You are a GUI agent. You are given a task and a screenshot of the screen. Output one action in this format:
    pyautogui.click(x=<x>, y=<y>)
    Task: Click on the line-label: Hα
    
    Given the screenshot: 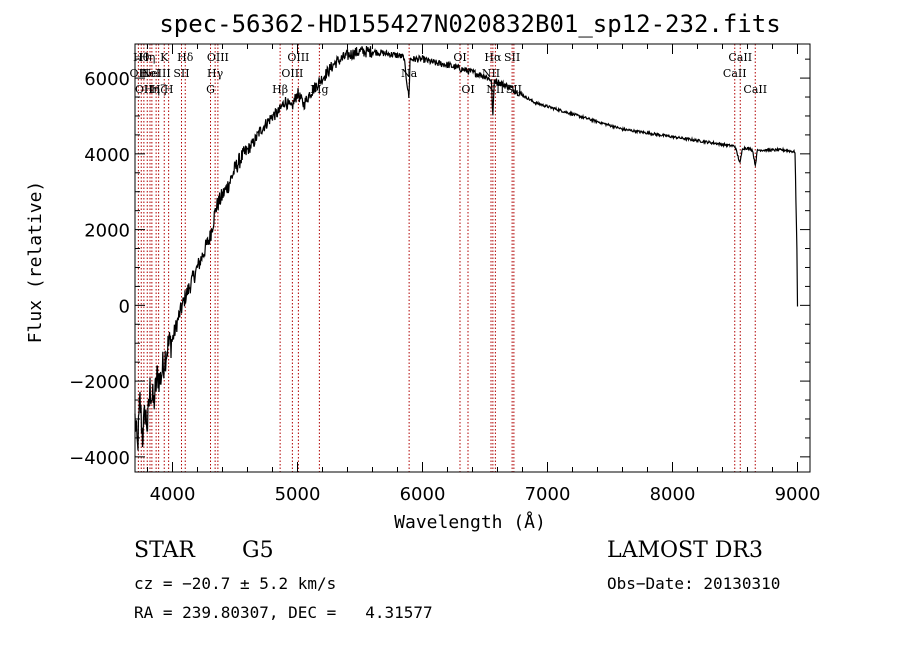 What is the action you would take?
    pyautogui.click(x=493, y=57)
    